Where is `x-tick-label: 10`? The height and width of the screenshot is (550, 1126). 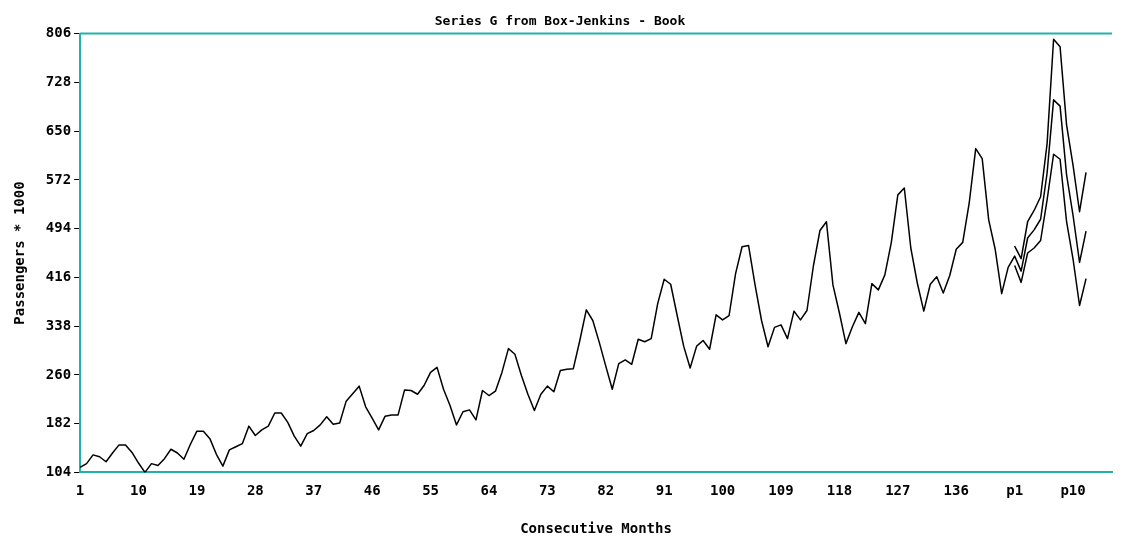 x-tick-label: 10 is located at coordinates (138, 490).